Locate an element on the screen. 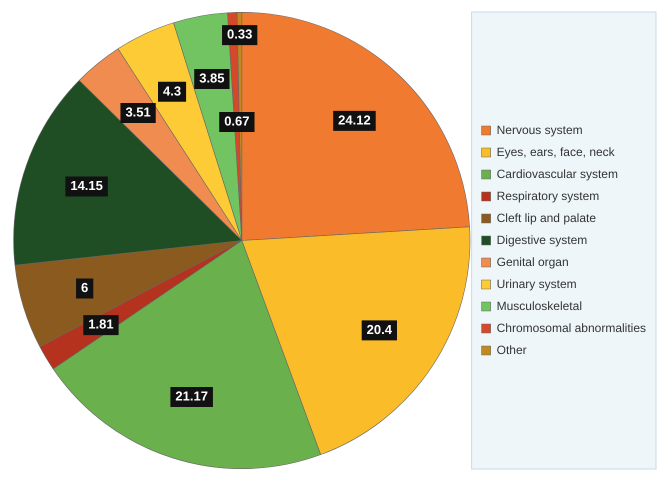  data-label: 14.15 is located at coordinates (86, 186).